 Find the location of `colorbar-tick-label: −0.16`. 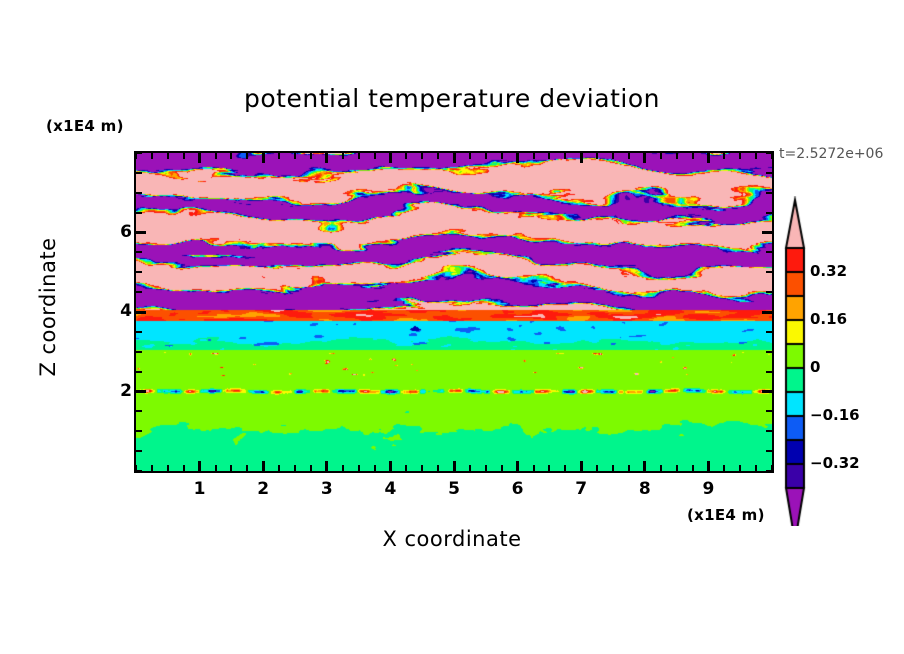

colorbar-tick-label: −0.16 is located at coordinates (835, 415).